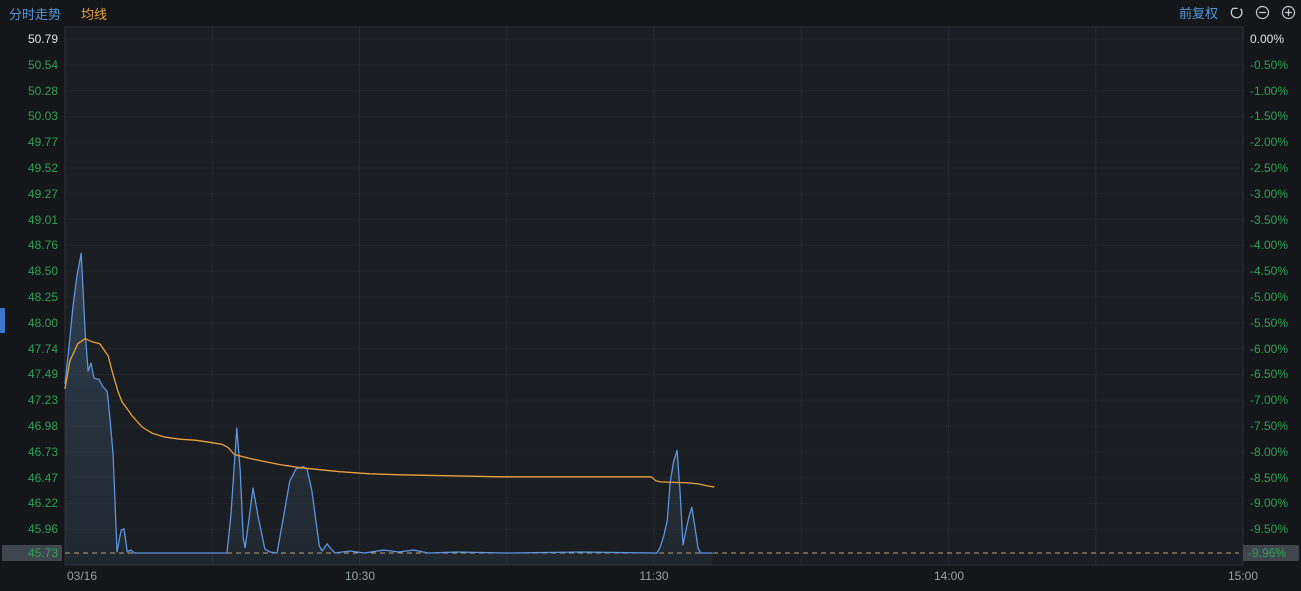  I want to click on y-axis-price-label: 46.22, so click(42, 503).